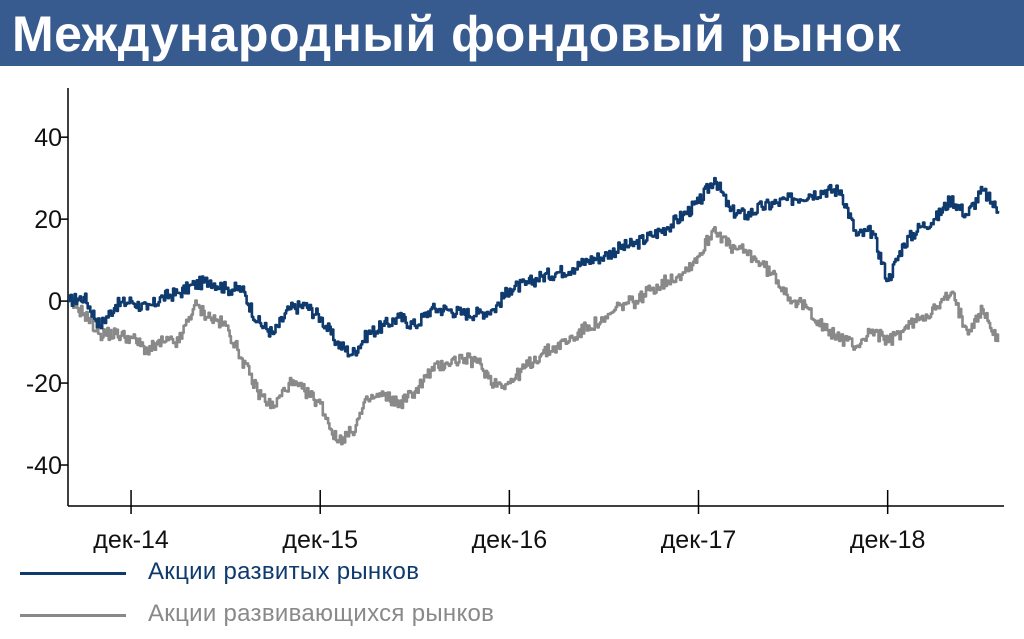 The image size is (1024, 639). Describe the element at coordinates (44, 384) in the screenshot. I see `y-tick-label: -20` at that location.